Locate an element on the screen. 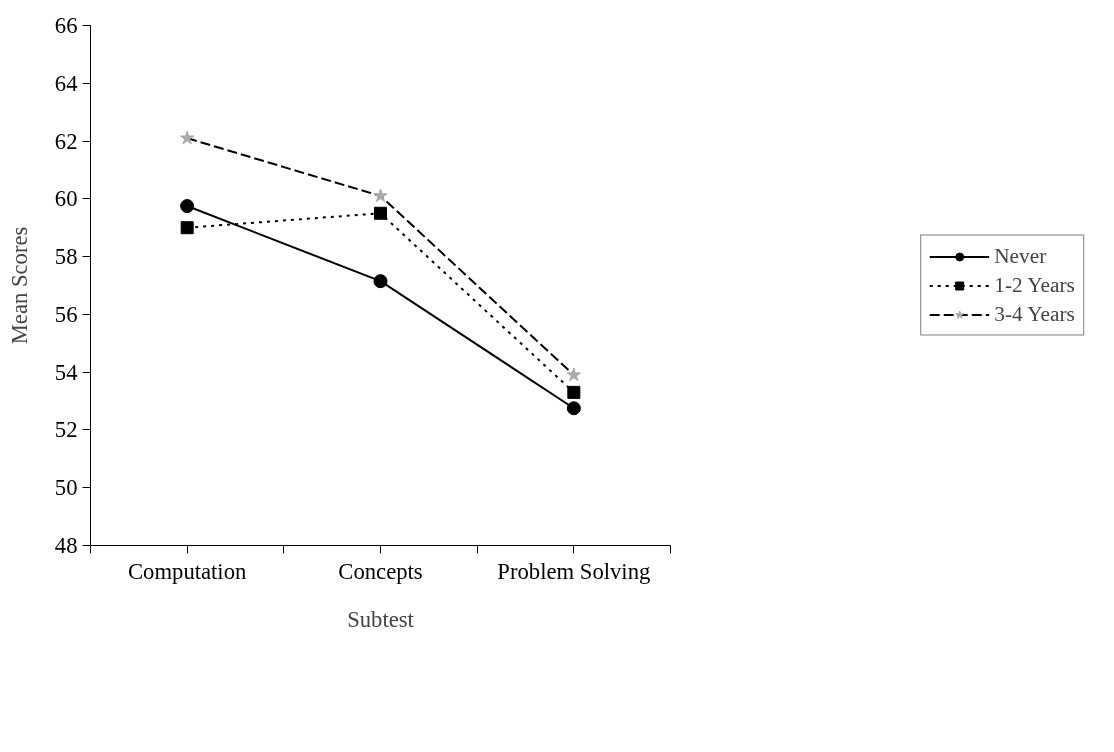 The height and width of the screenshot is (752, 1114). legend-label: 1-2 Years is located at coordinates (1034, 285).